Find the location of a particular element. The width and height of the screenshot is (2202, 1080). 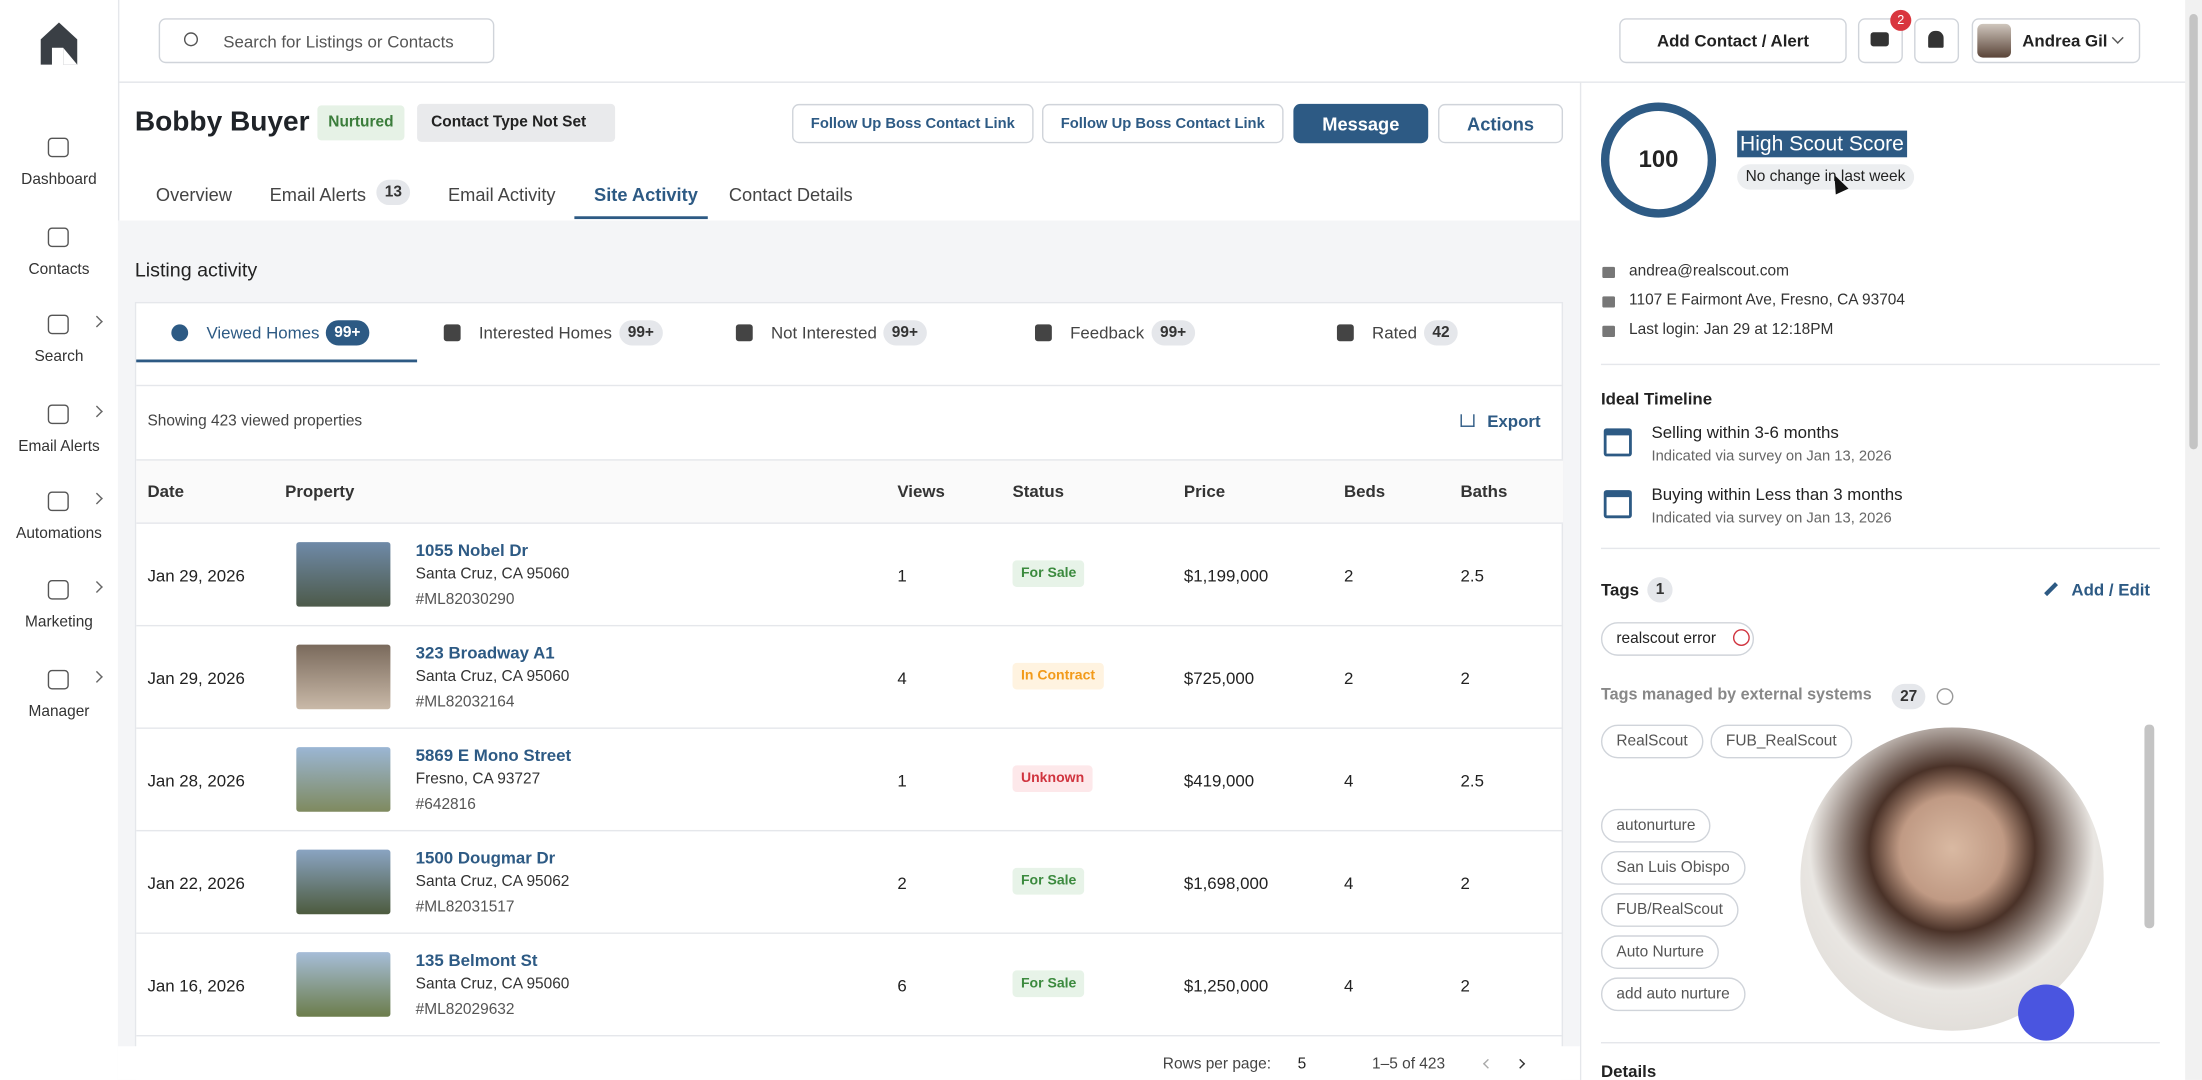

status-badge: Nurtured is located at coordinates (361, 123).